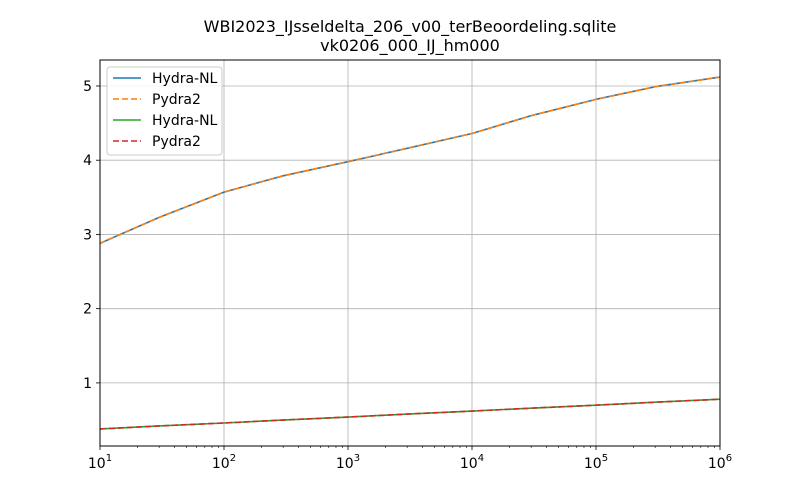  Describe the element at coordinates (481, 458) in the screenshot. I see `x-tick-label-exponent: 4` at that location.